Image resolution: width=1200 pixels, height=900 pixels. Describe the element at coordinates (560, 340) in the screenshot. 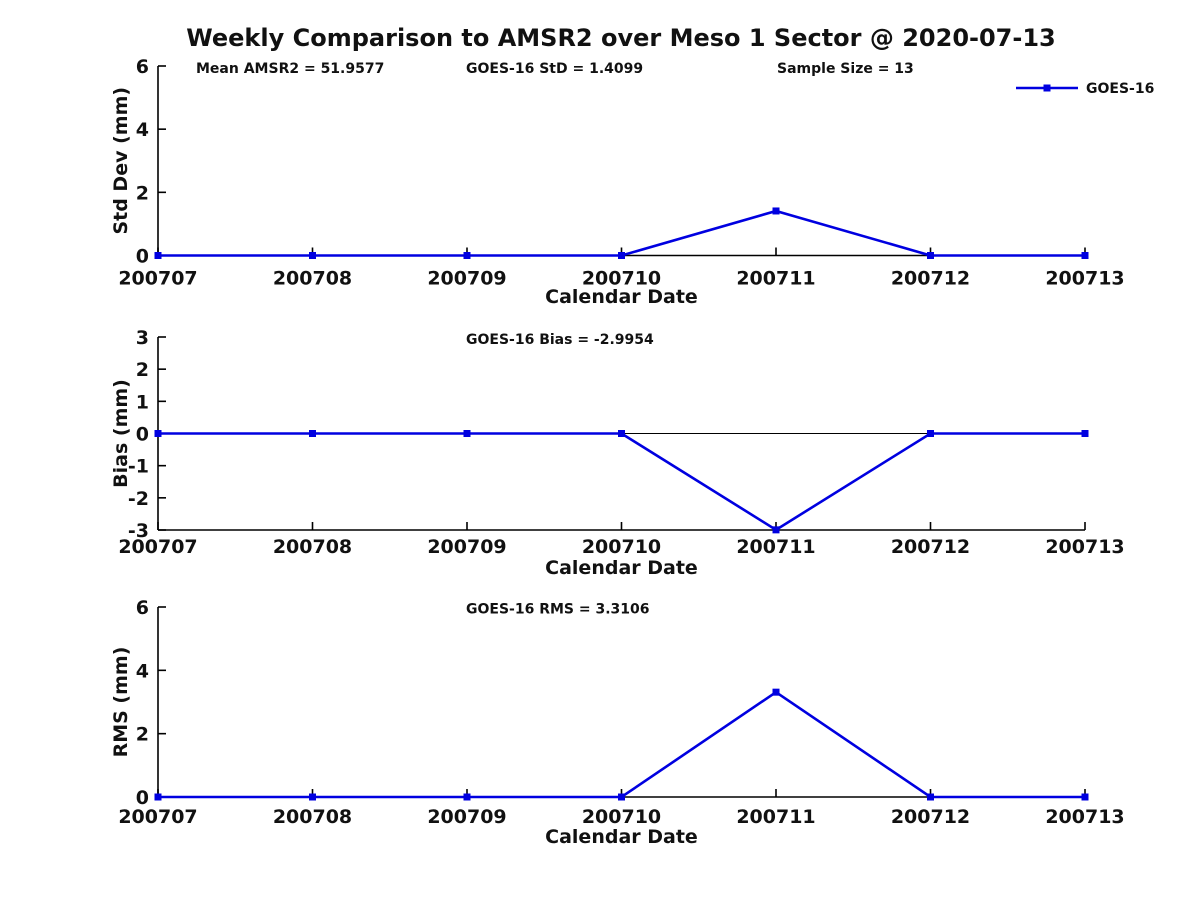

I see `stat-annotation: GOES-16 Bias = -2.9954` at that location.